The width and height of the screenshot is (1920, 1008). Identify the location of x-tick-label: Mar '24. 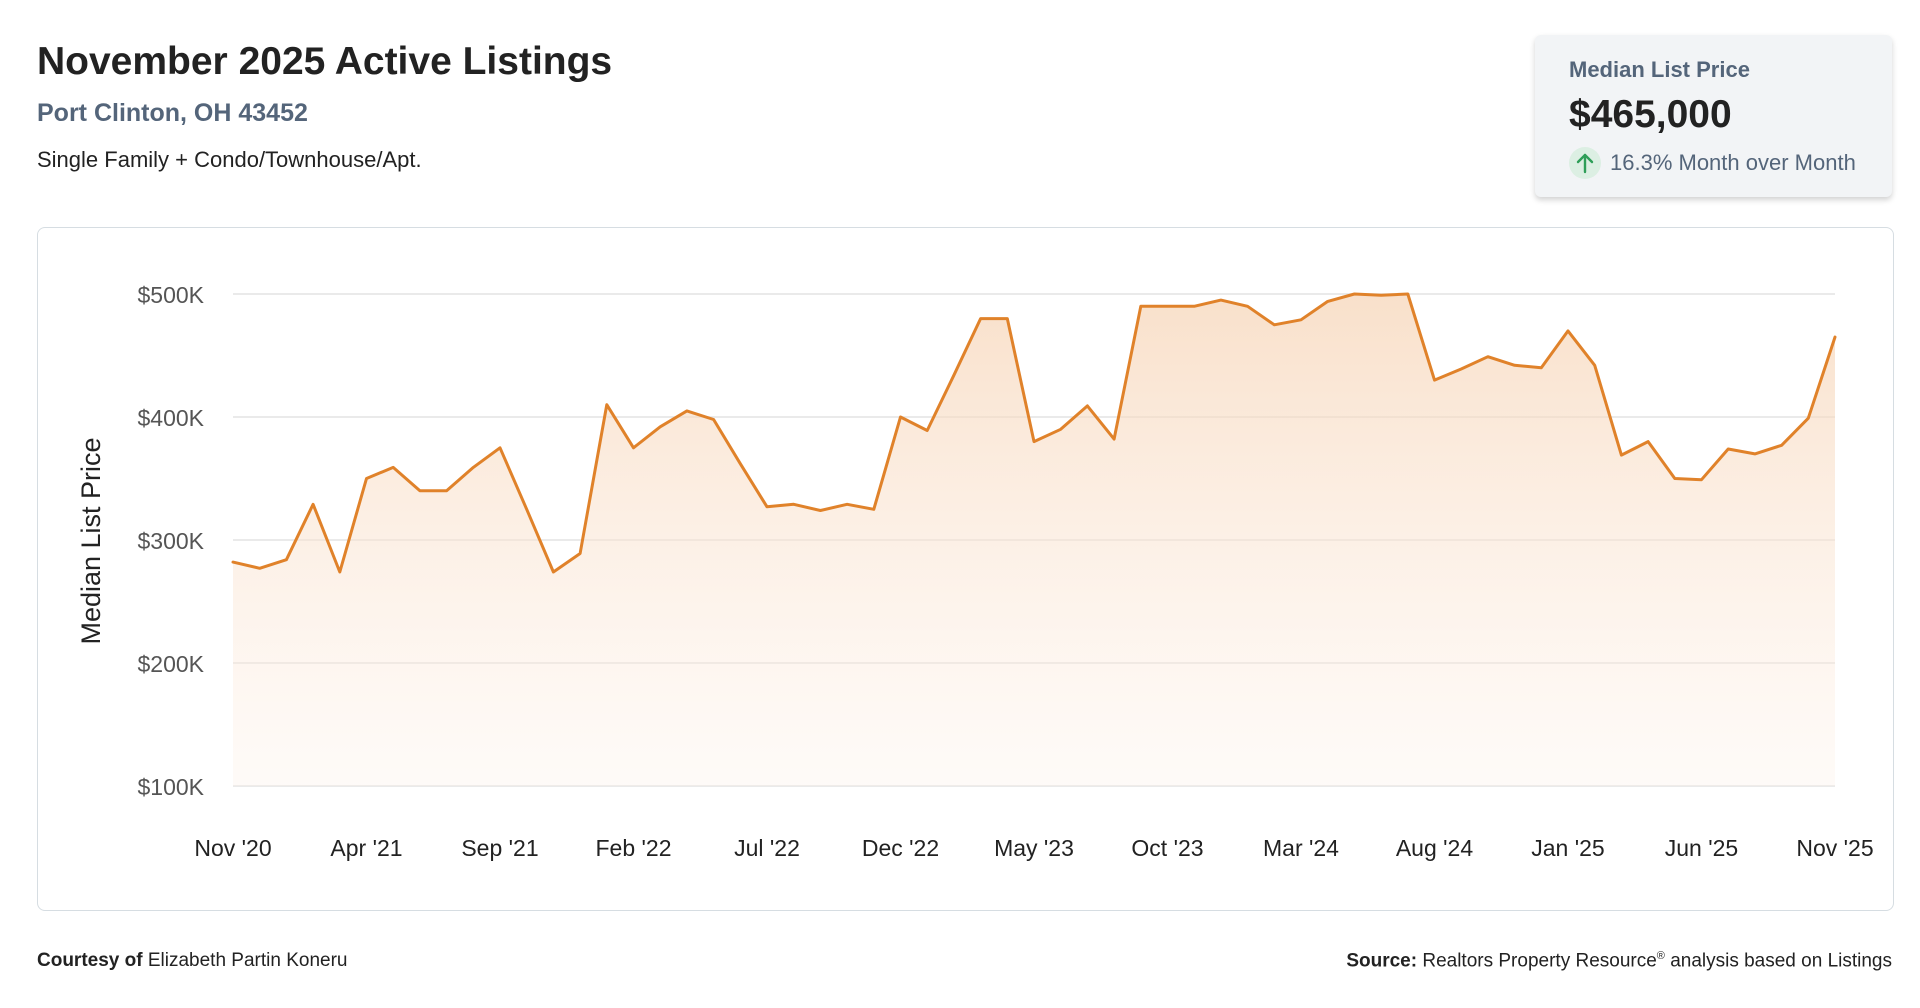
(1301, 848).